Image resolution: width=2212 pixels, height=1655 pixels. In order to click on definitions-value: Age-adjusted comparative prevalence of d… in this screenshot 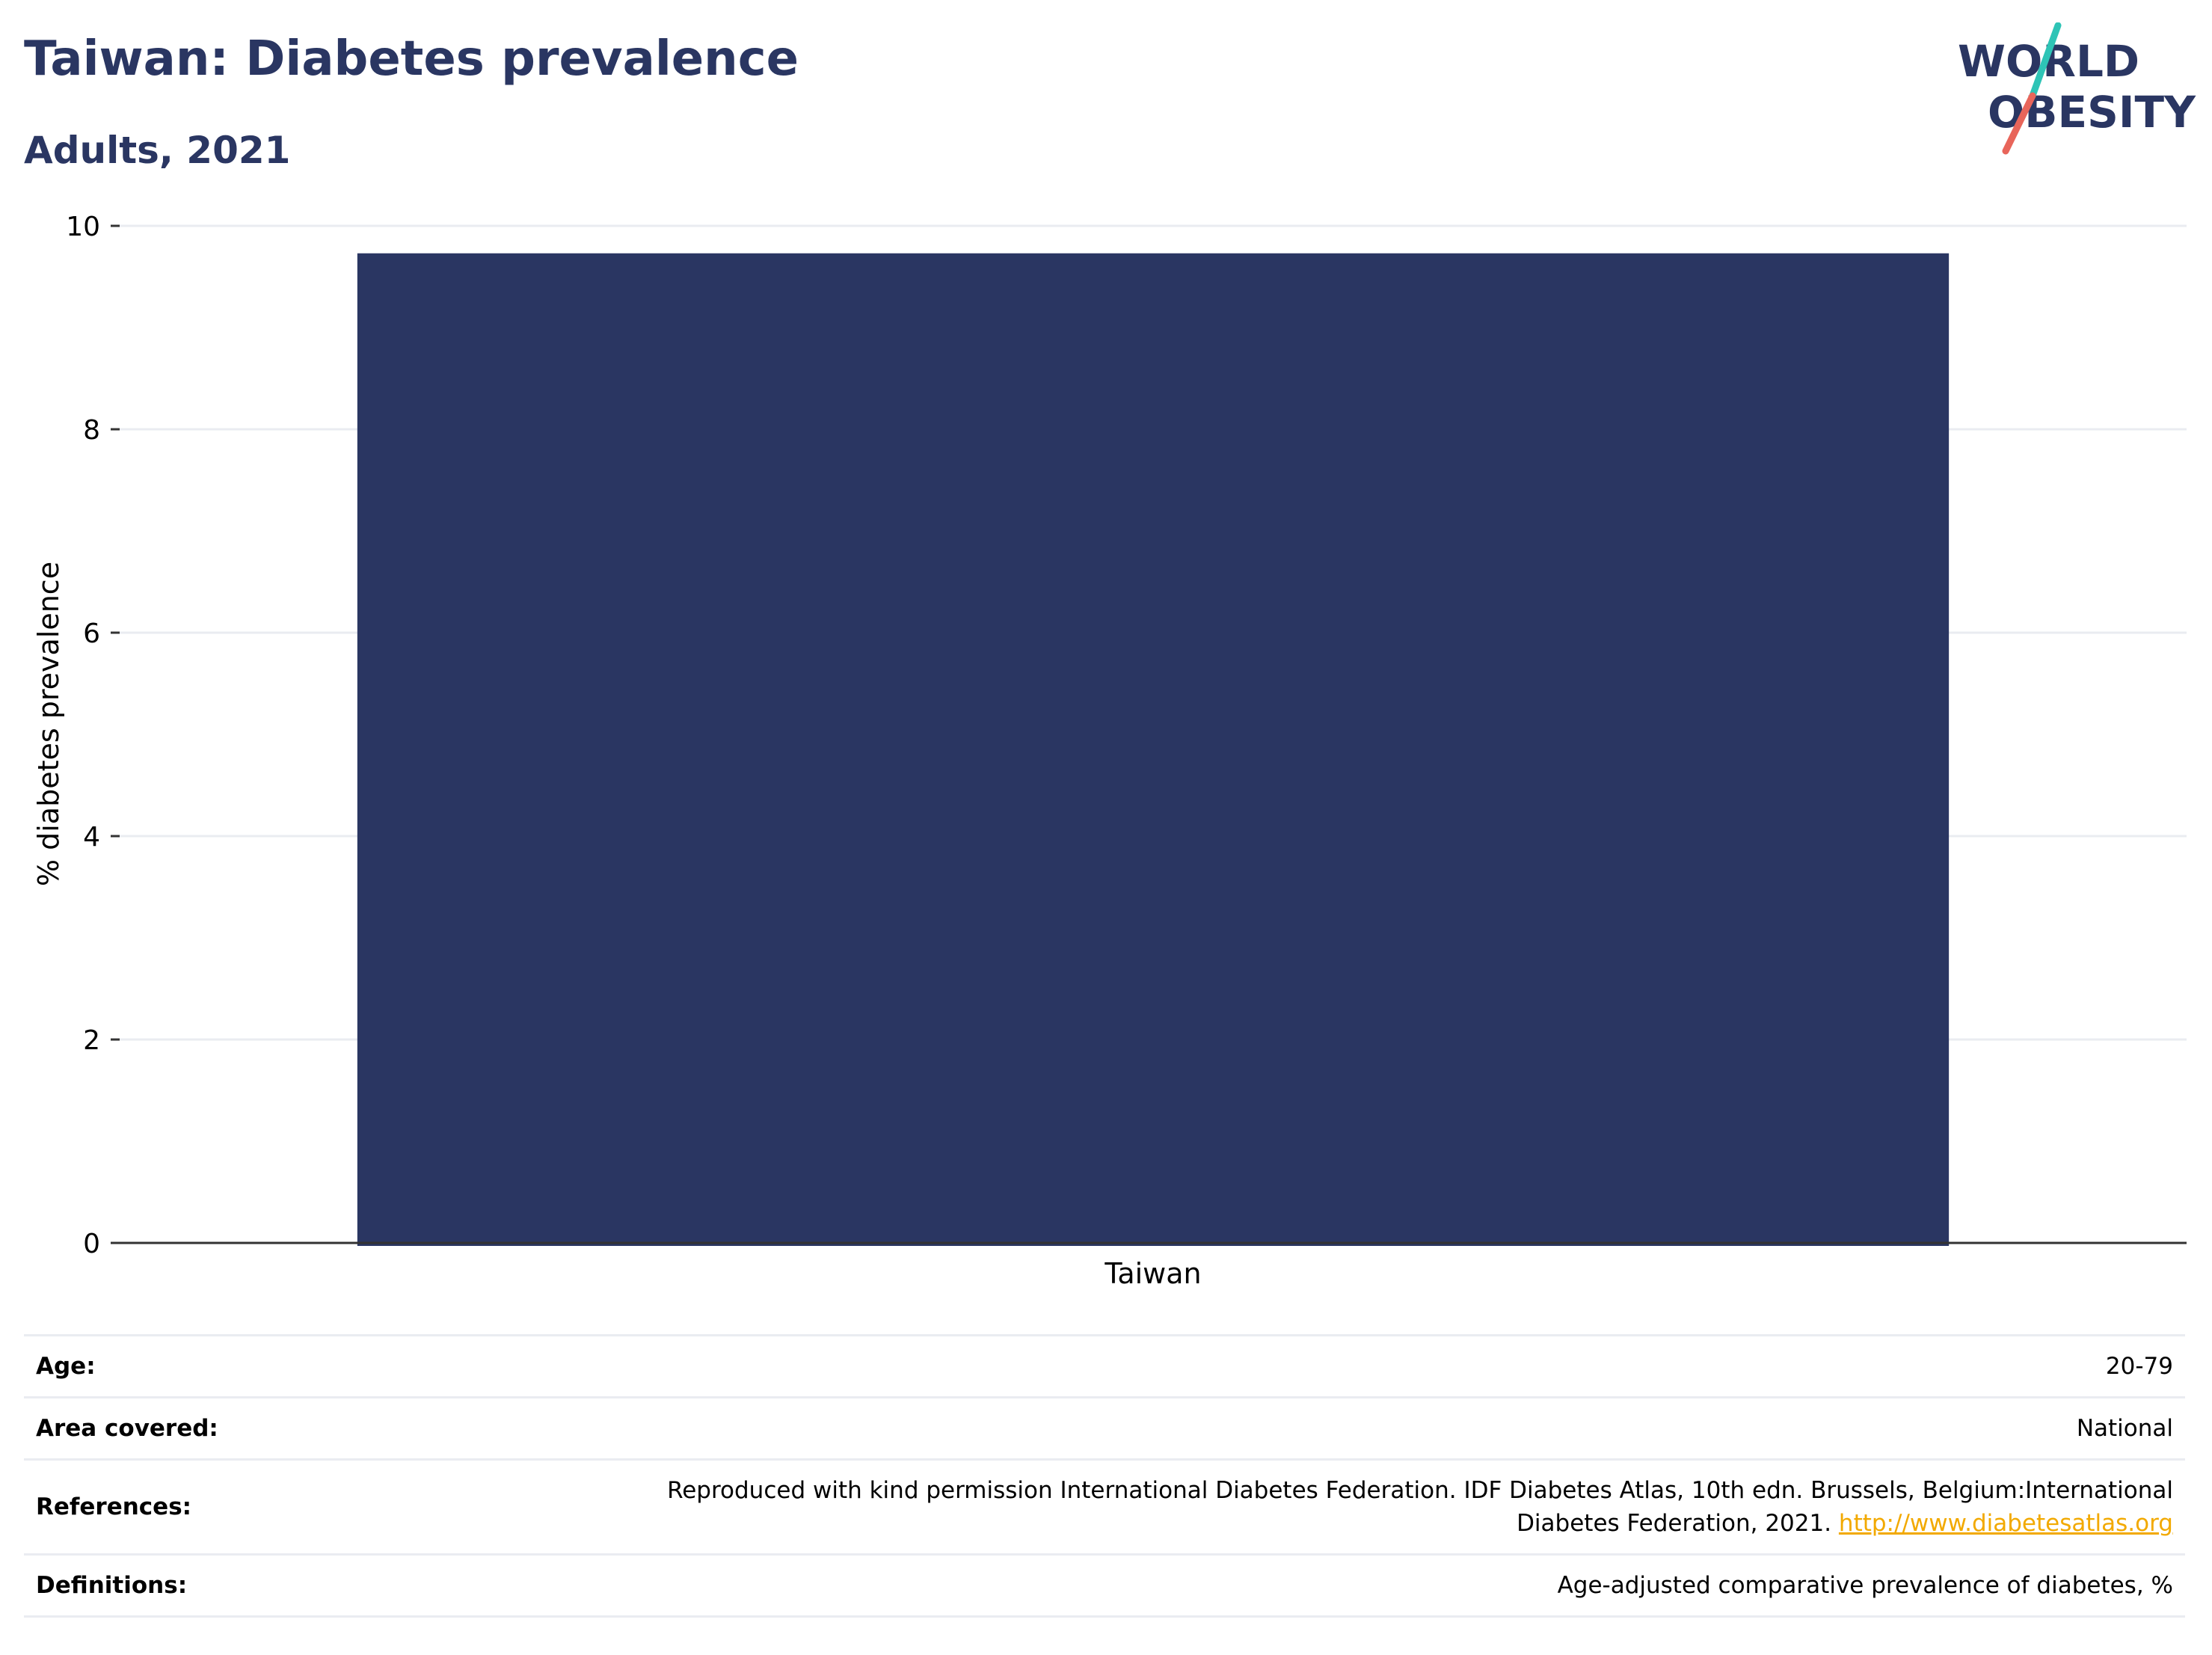, I will do `click(1865, 1585)`.